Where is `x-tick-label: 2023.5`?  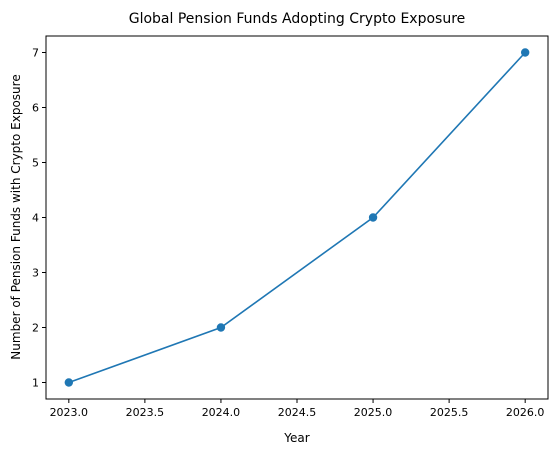 x-tick-label: 2023.5 is located at coordinates (145, 412).